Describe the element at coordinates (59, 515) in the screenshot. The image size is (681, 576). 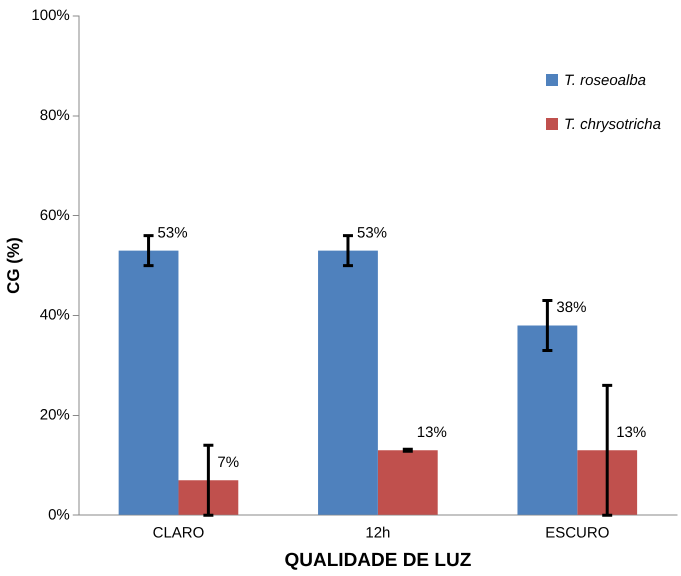
I see `y-tick-label: 0%` at that location.